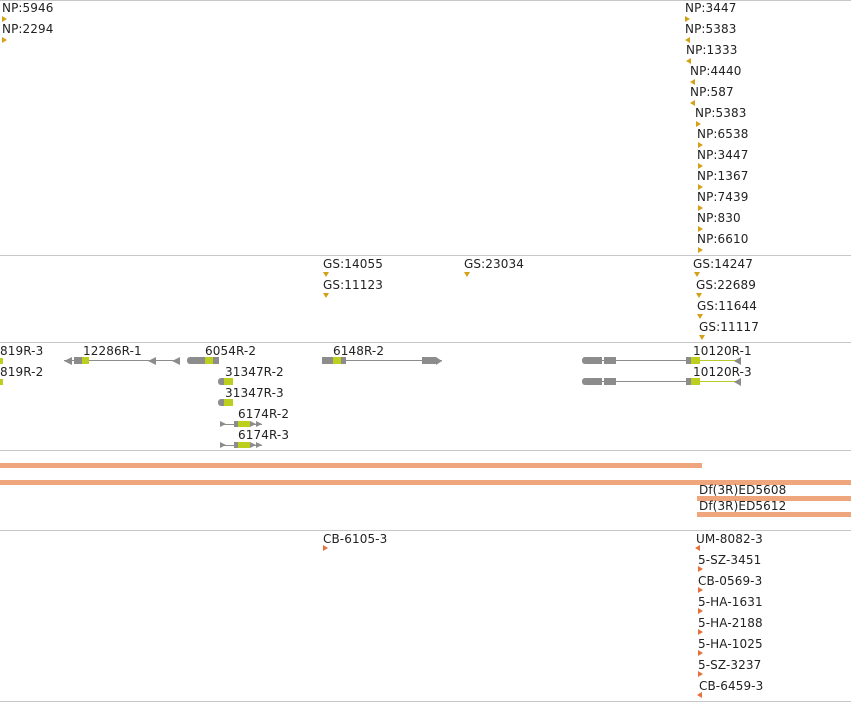 The image size is (851, 702). Describe the element at coordinates (727, 306) in the screenshot. I see `insertion-label: GS:11644` at that location.